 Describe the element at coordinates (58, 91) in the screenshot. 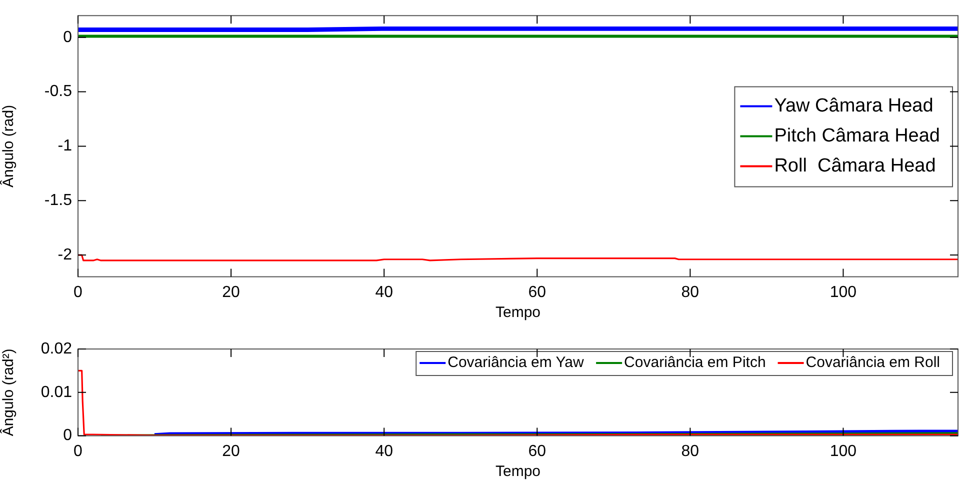

I see `y-tick-label: -0.5` at that location.